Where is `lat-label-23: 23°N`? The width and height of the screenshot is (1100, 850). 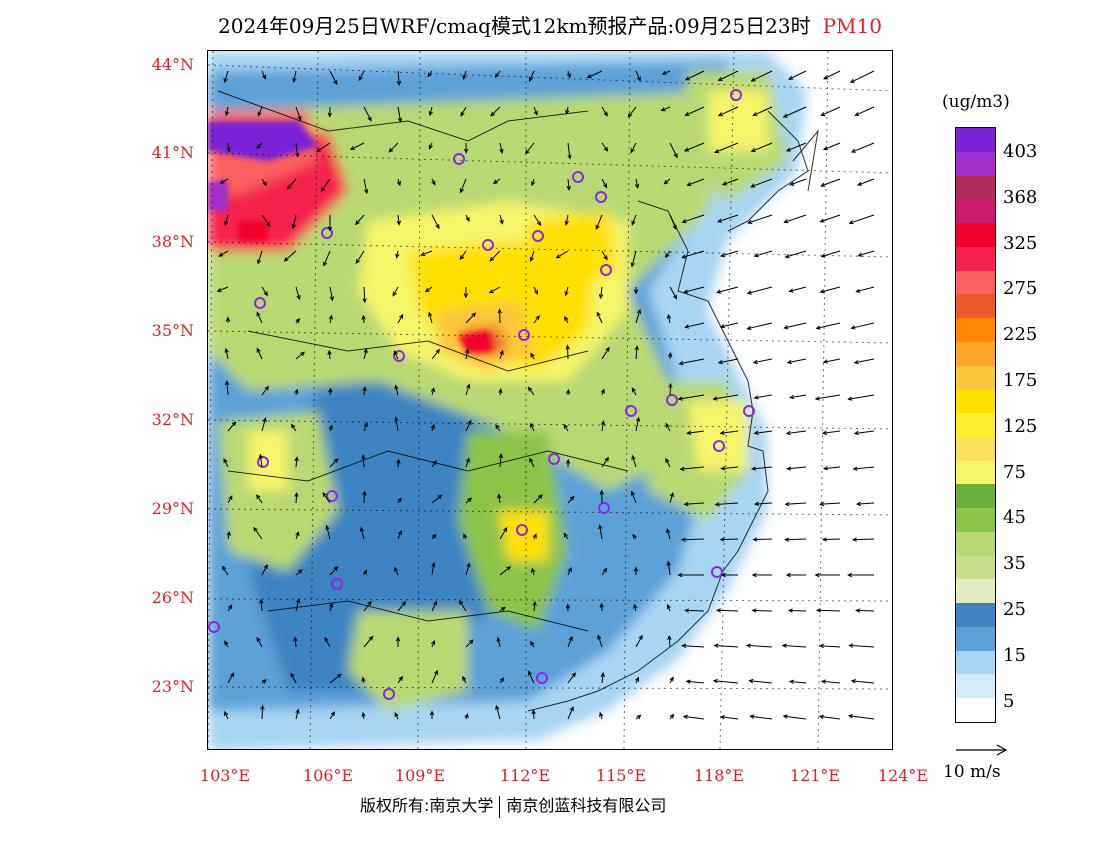
lat-label-23: 23°N is located at coordinates (172, 686).